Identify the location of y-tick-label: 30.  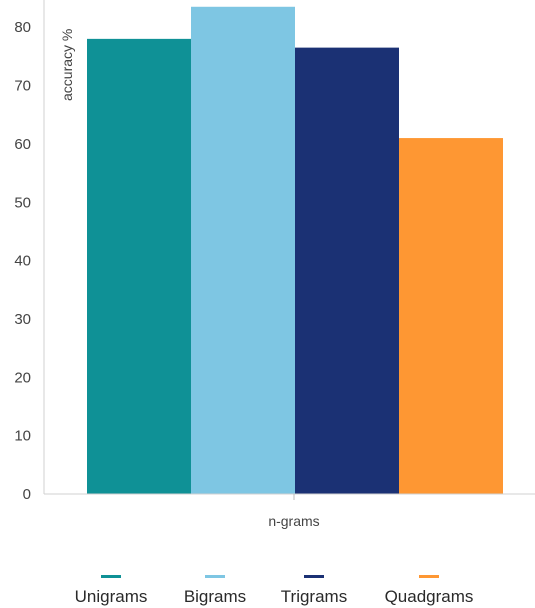
(22, 319).